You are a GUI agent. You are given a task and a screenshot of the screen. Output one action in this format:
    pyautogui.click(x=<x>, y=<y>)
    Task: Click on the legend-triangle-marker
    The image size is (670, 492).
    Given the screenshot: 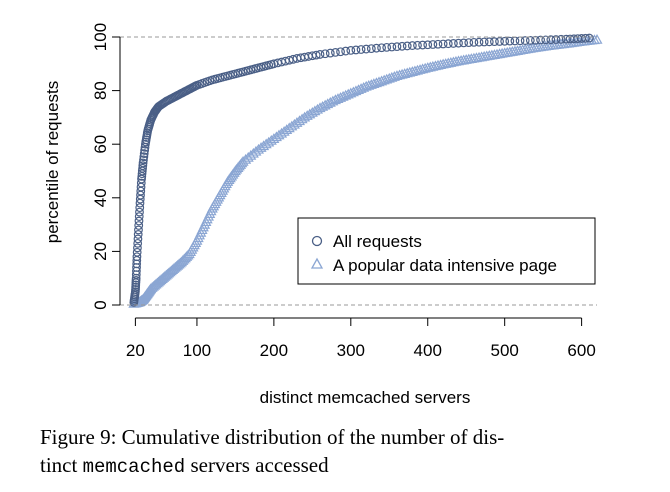 What is the action you would take?
    pyautogui.click(x=317, y=263)
    